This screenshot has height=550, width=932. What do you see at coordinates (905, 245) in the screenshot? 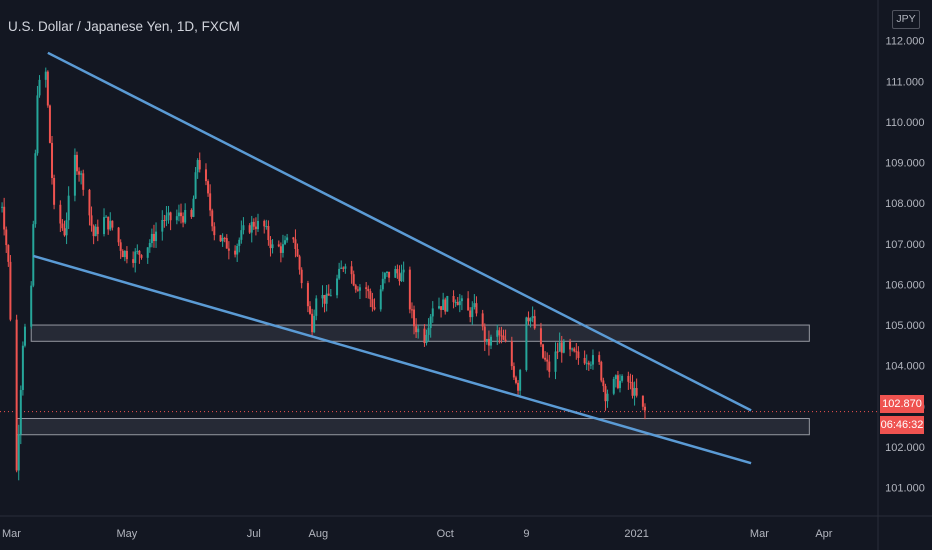
I see `y-tick-label: 107.000` at bounding box center [905, 245].